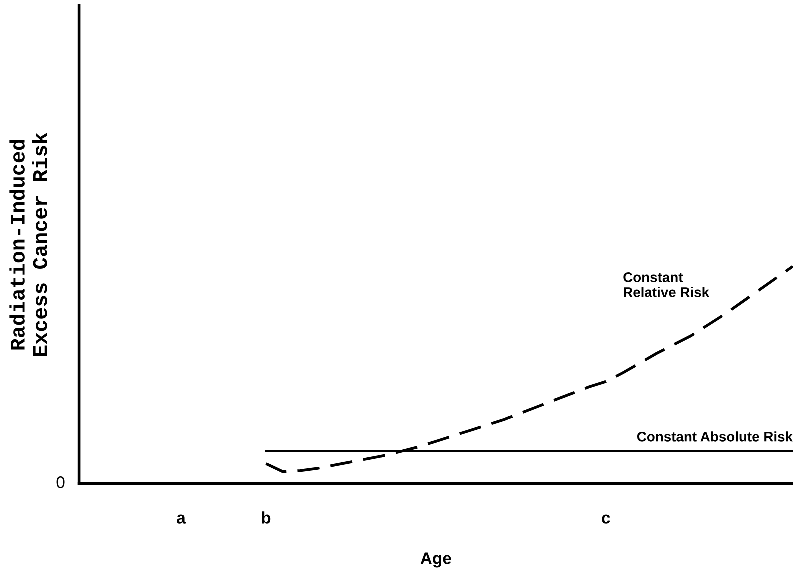  Describe the element at coordinates (29, 244) in the screenshot. I see `y-axis-title: Radiation-Induced Excess Cancer Risk` at that location.